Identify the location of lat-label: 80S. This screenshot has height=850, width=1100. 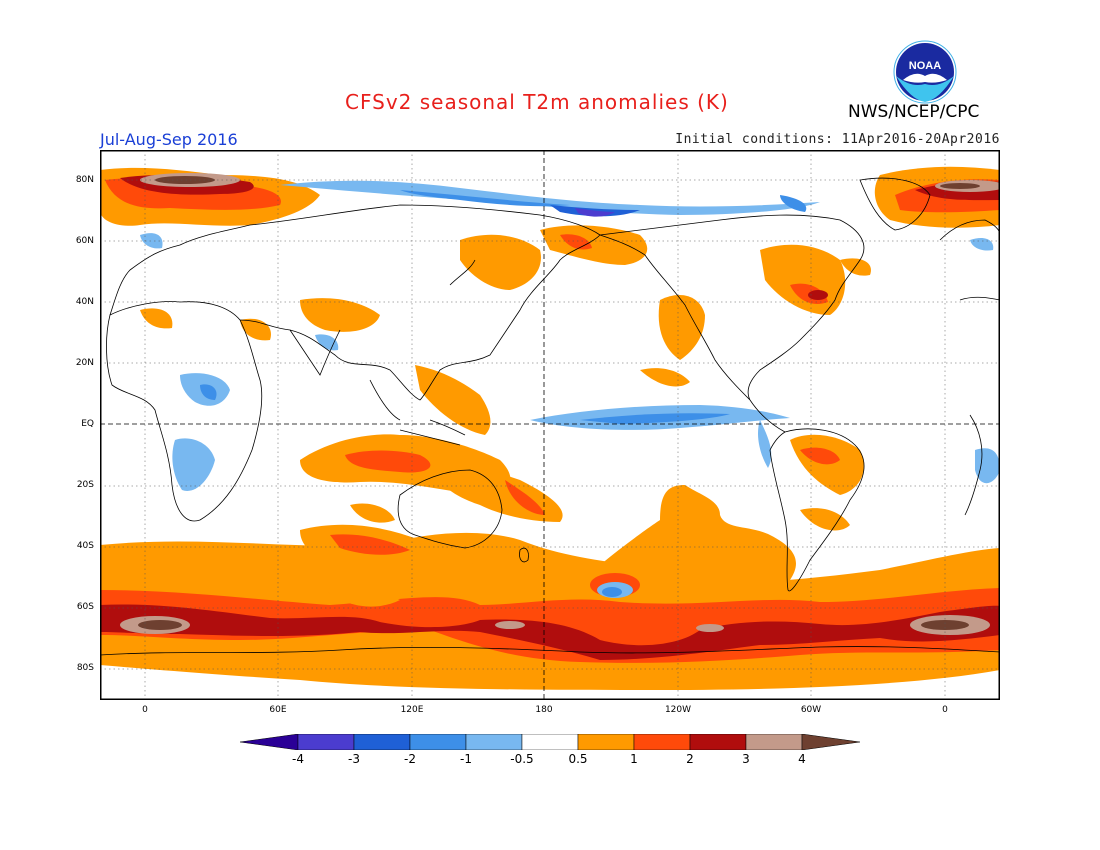
(85, 668).